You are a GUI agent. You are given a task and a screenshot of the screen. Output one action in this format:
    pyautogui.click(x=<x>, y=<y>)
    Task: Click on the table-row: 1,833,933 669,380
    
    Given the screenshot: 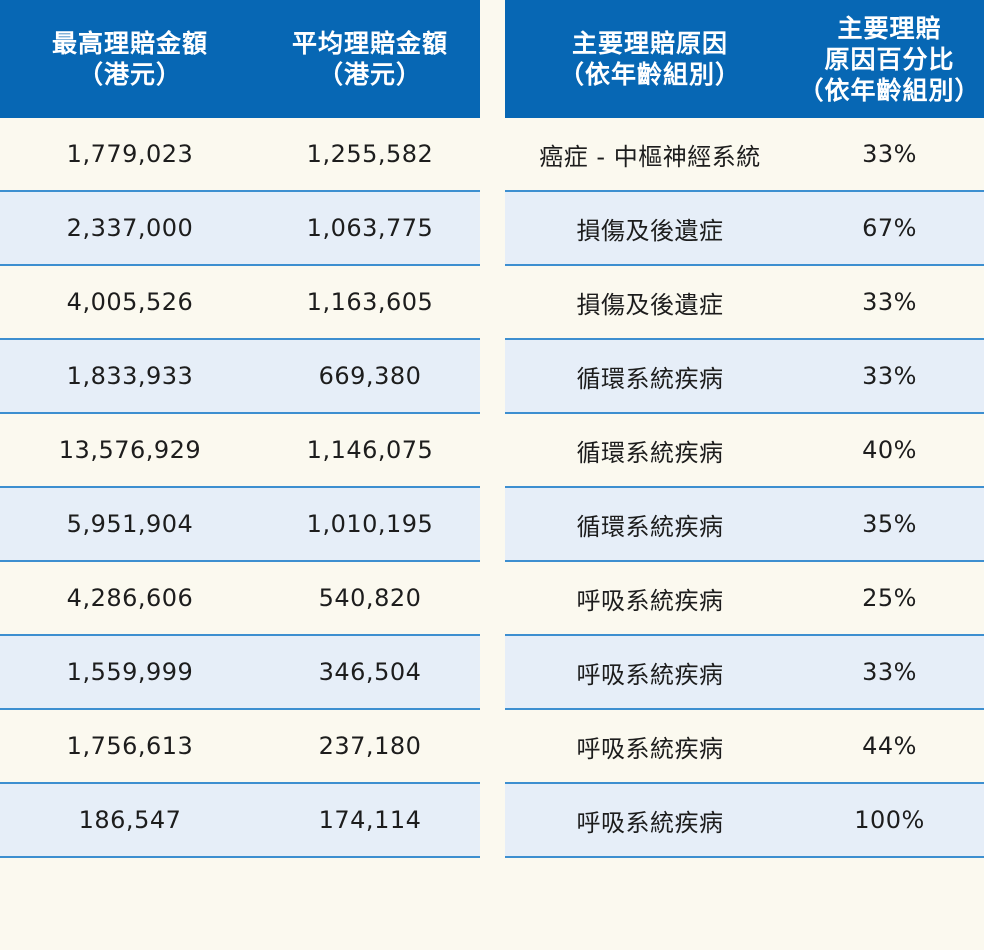 What is the action you would take?
    pyautogui.click(x=240, y=377)
    